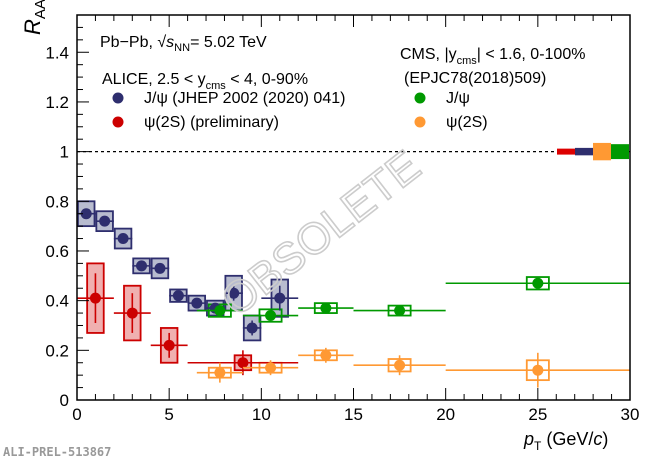 Image resolution: width=650 pixels, height=460 pixels. I want to click on x-tick-label: 0, so click(76, 414).